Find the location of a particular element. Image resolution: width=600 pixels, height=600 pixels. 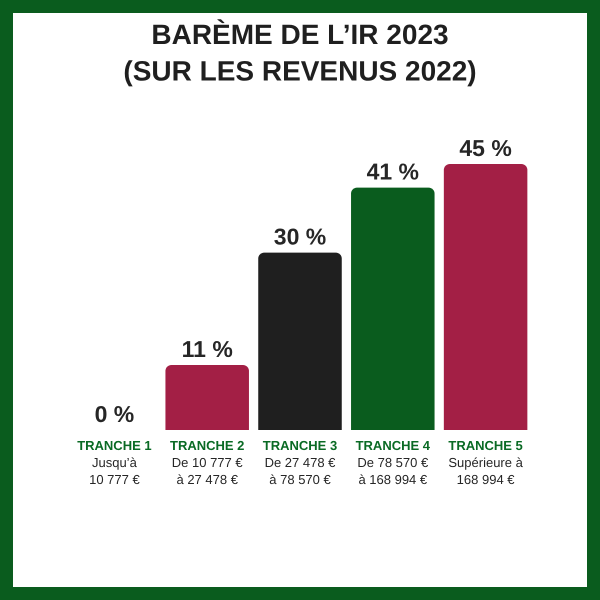

x-tick-label: TRANCHE 5 Supérieure à 168 994 € is located at coordinates (486, 462).